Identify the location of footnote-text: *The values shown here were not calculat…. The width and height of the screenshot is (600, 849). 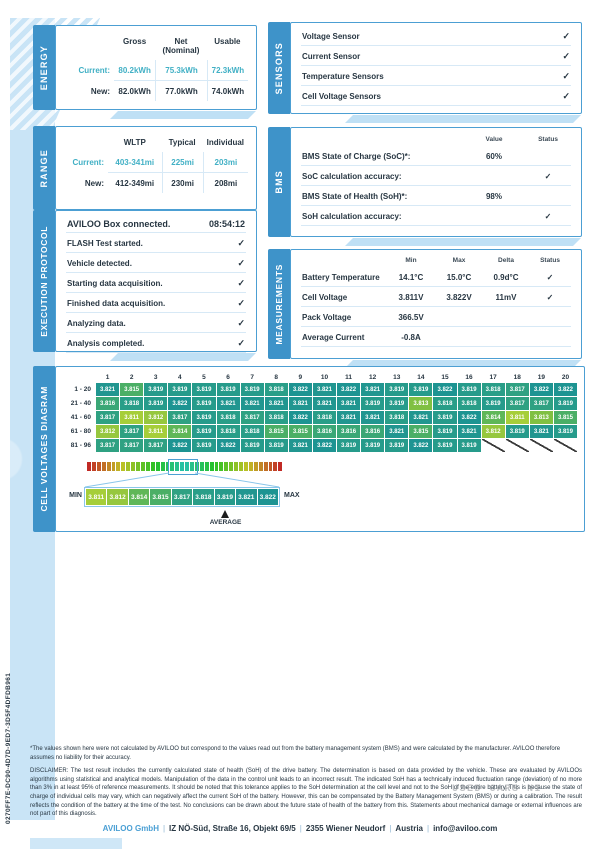
(295, 753).